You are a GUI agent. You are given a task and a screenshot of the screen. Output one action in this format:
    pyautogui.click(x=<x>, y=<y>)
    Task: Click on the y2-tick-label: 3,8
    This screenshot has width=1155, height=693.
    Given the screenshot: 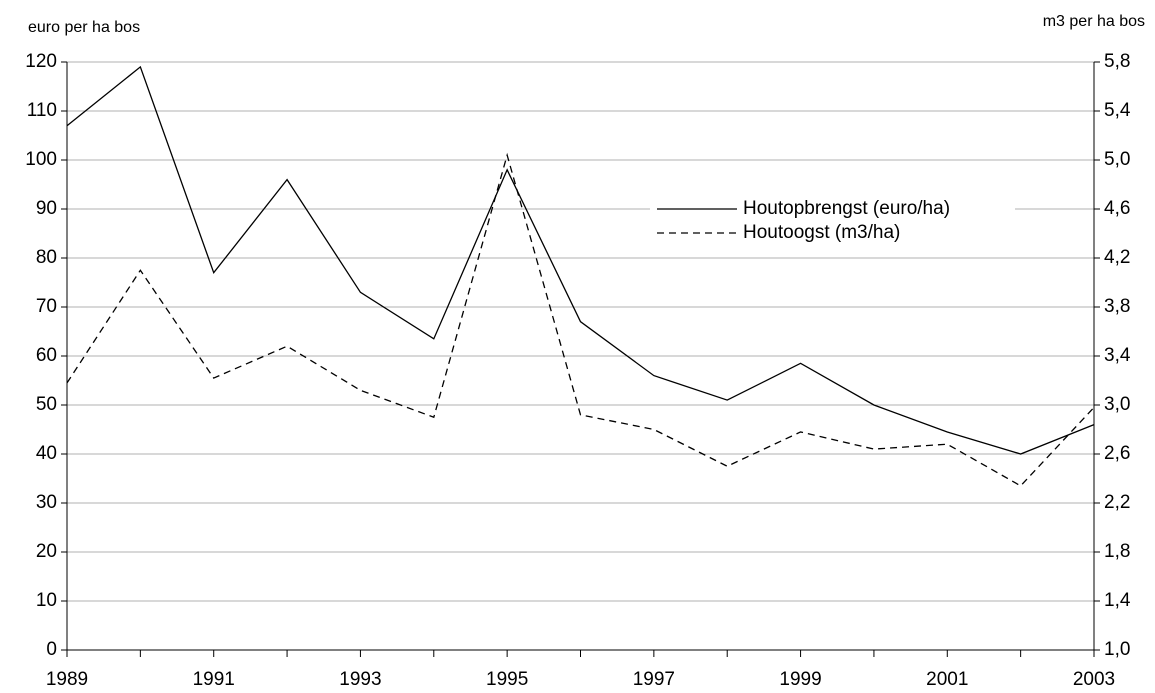 What is the action you would take?
    pyautogui.click(x=1117, y=306)
    